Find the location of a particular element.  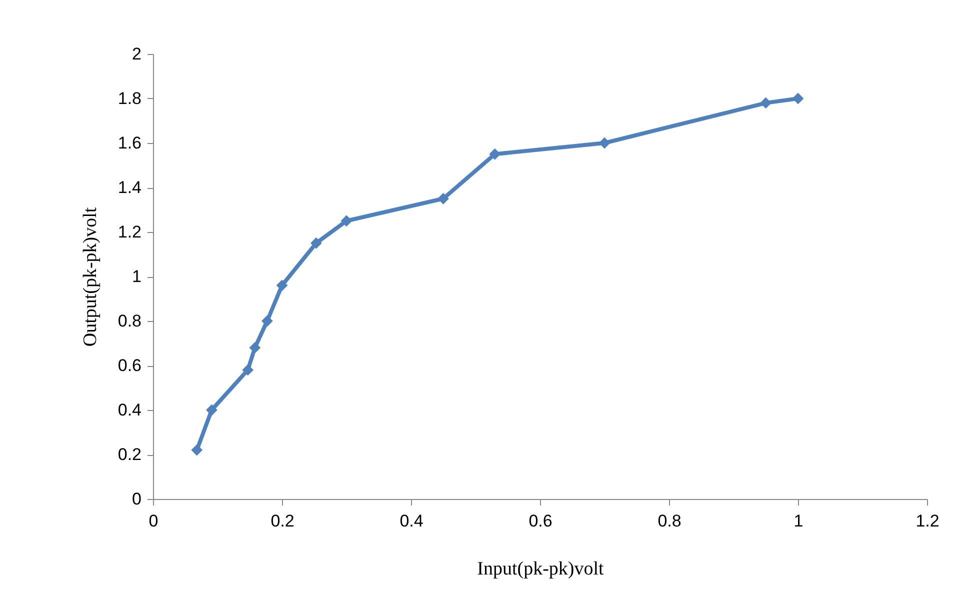

y-tick-label: 0.6 is located at coordinates (130, 365).